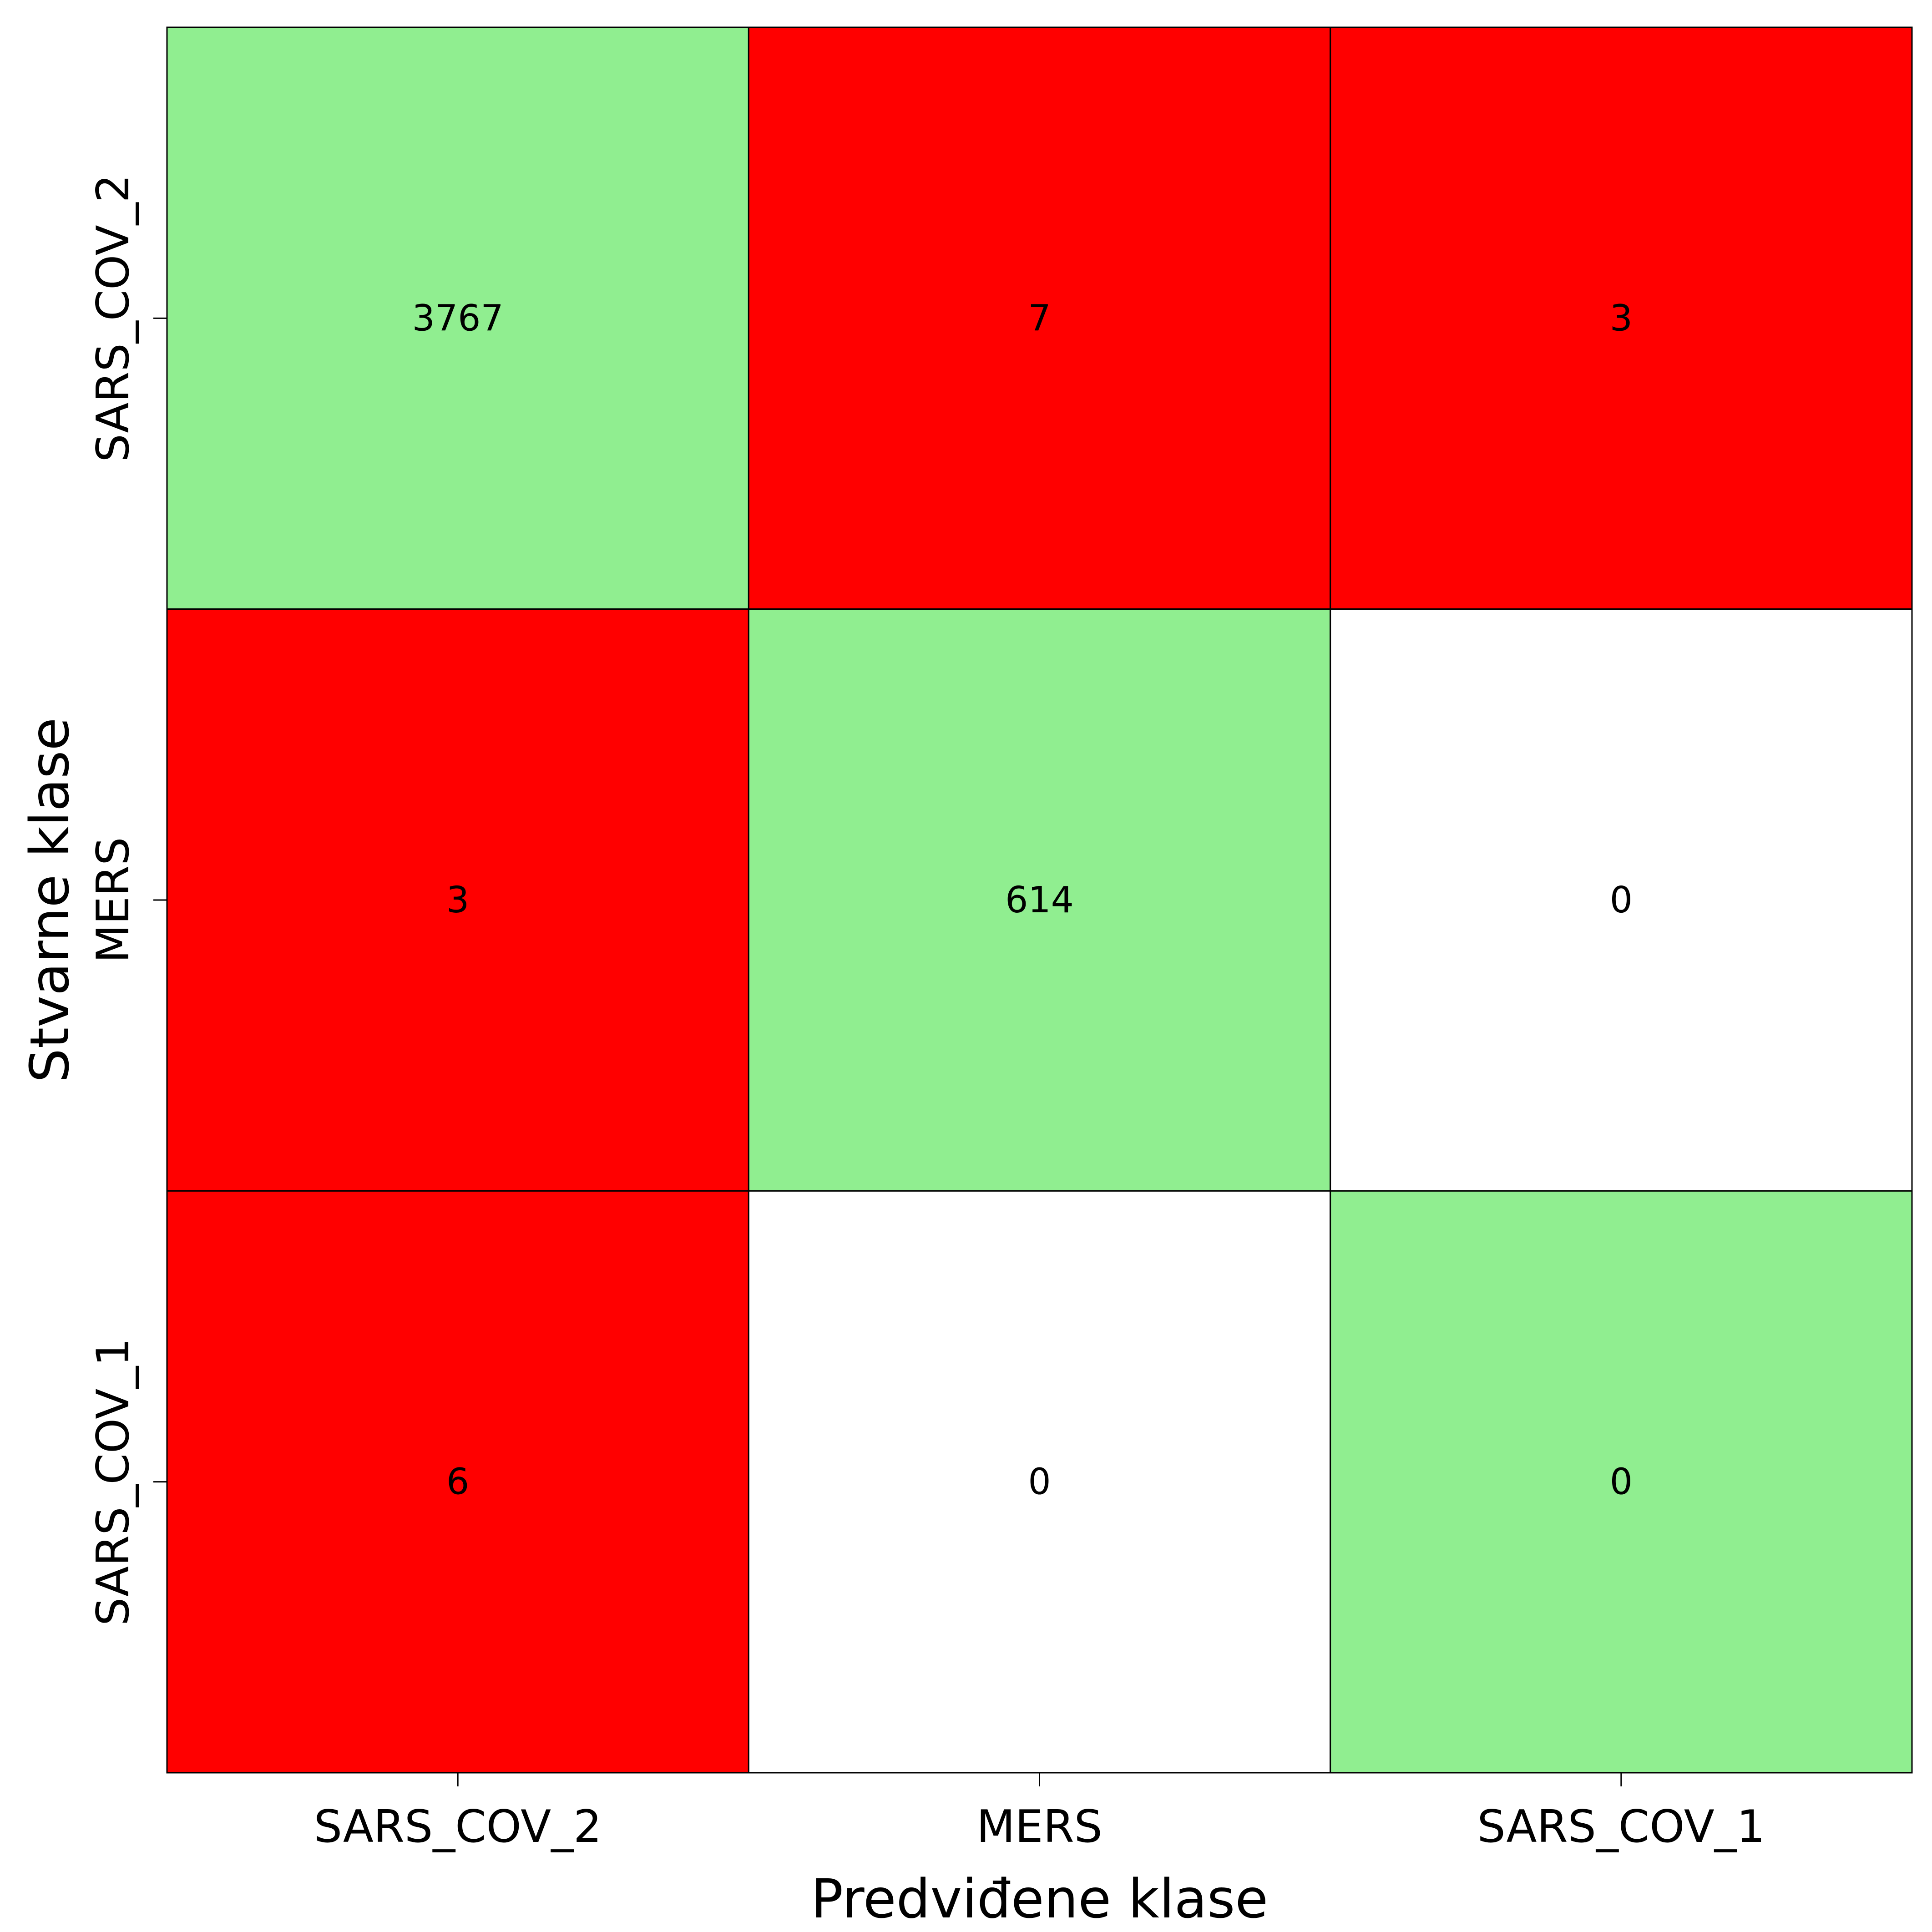 The height and width of the screenshot is (1932, 1932). I want to click on cell-value-label: 614, so click(1039, 900).